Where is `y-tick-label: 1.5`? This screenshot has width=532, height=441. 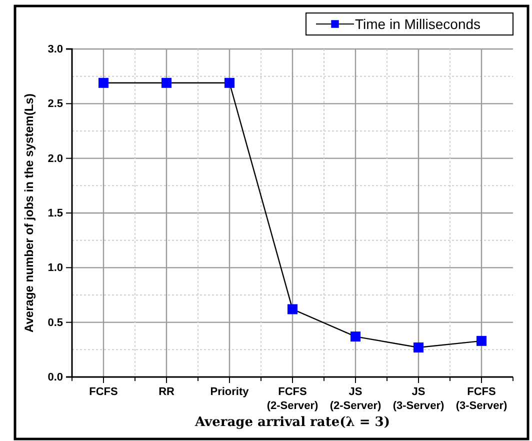
y-tick-label: 1.5 is located at coordinates (55, 214).